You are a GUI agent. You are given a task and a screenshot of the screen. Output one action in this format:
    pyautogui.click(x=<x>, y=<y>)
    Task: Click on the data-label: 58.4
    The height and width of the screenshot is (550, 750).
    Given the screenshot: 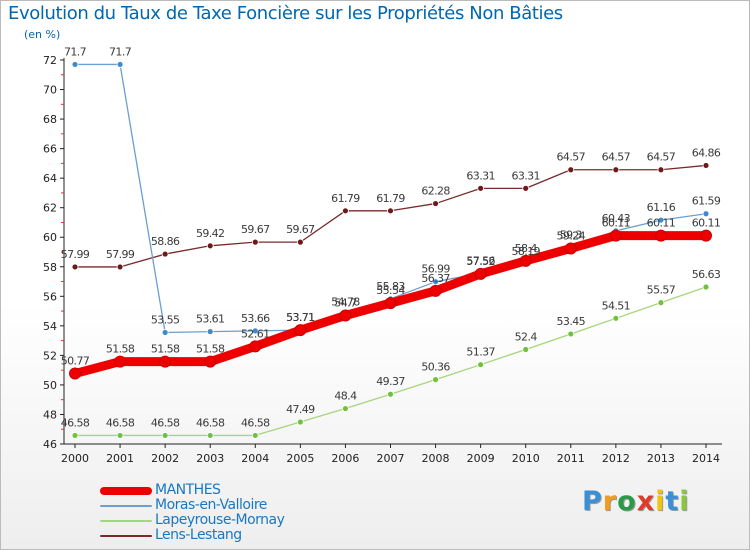 What is the action you would take?
    pyautogui.click(x=526, y=248)
    